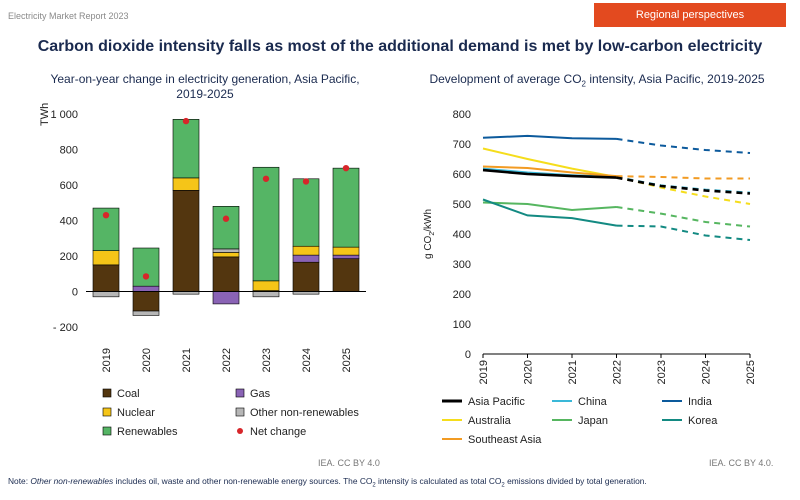 This screenshot has height=500, width=800. What do you see at coordinates (462, 115) in the screenshot?
I see `y-tick-label: 800` at bounding box center [462, 115].